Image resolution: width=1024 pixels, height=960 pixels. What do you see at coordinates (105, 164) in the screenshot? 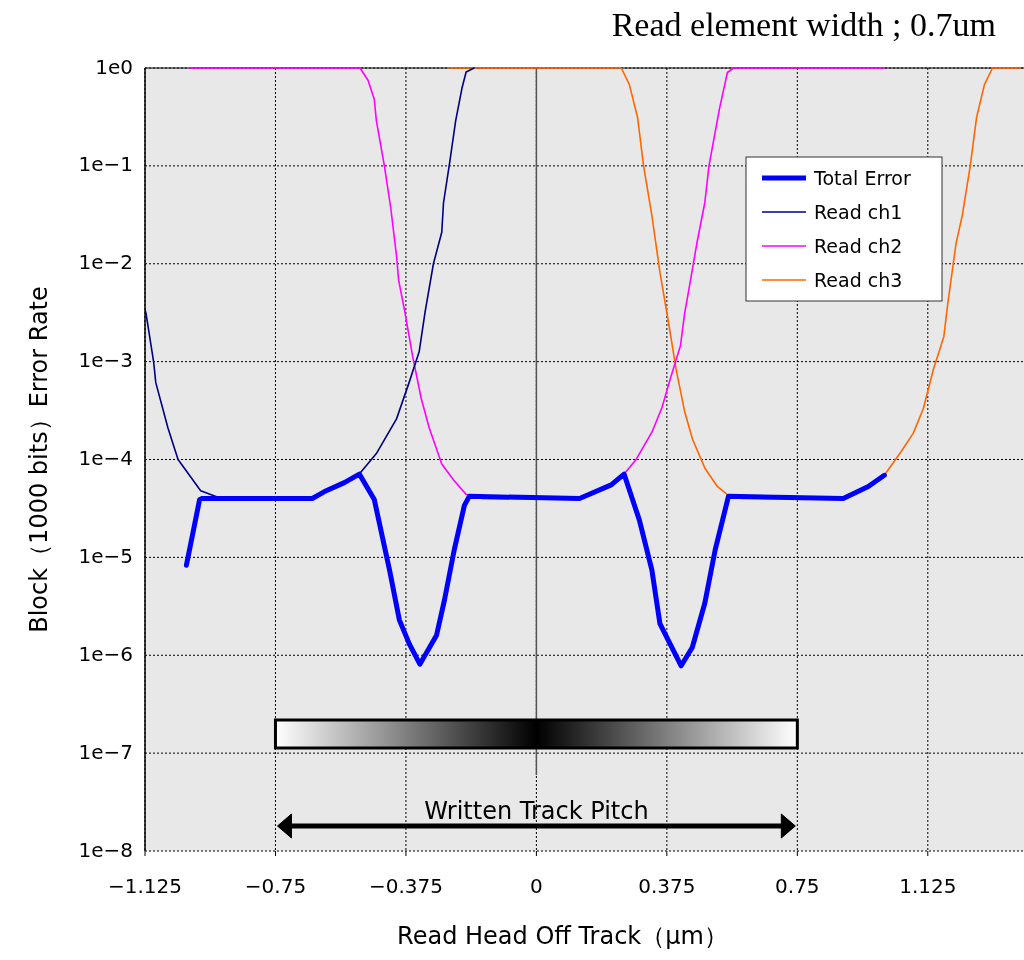
I see `y-tick-label: 1e−1` at bounding box center [105, 164].